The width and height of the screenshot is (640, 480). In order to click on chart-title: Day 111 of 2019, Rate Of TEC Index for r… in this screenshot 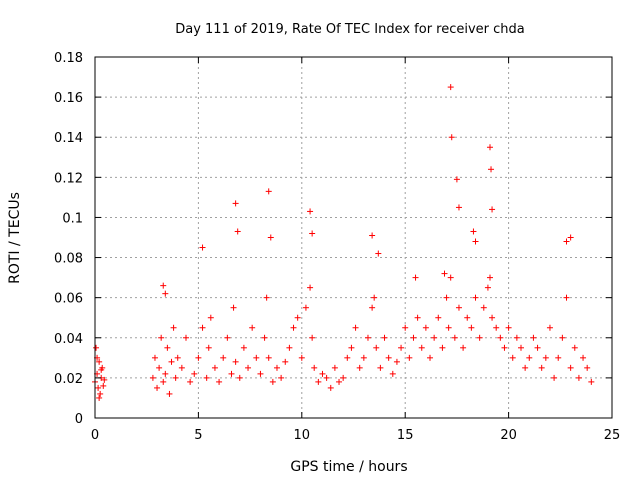, I will do `click(350, 29)`.